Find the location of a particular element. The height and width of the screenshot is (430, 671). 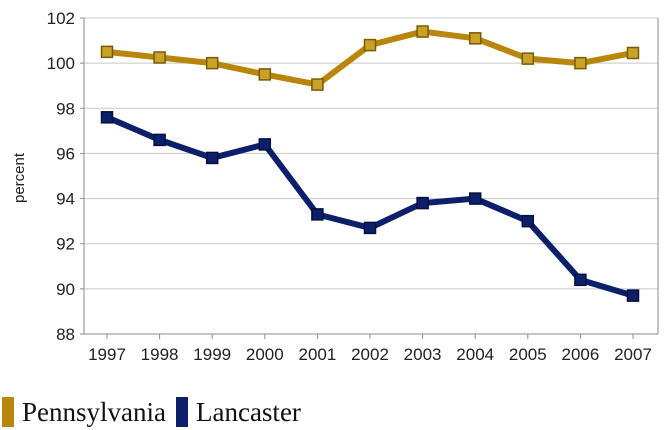

legend-label-lancaster: Lancaster is located at coordinates (248, 411).